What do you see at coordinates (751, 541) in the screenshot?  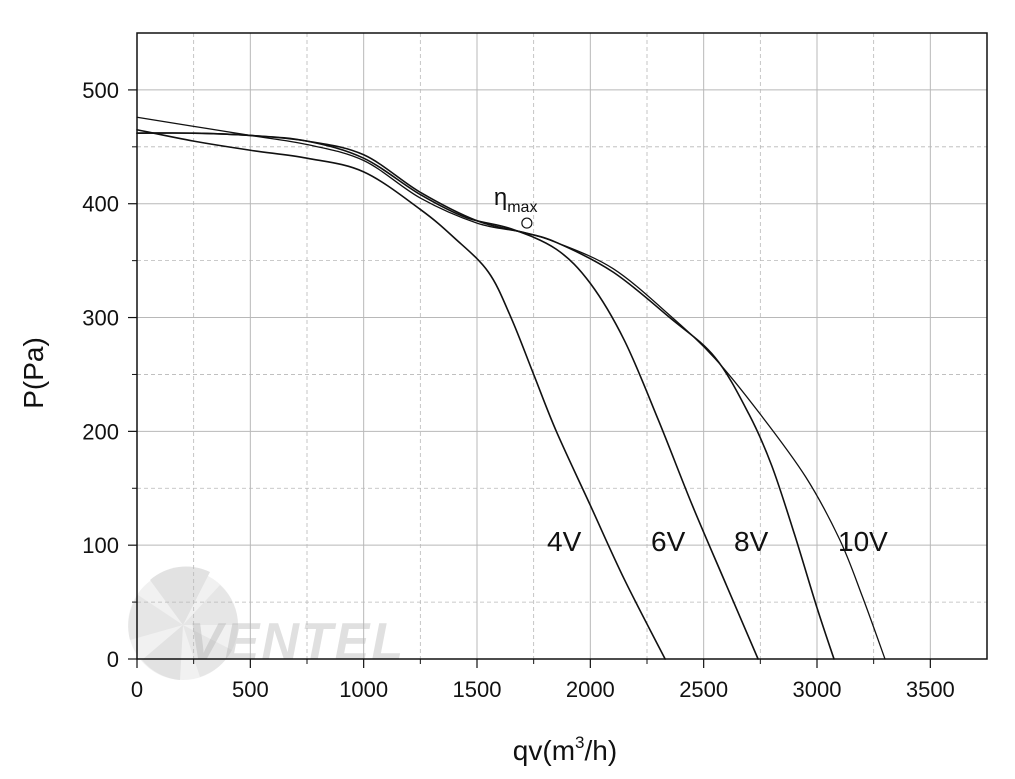 I see `curve-label-8v: 8V` at bounding box center [751, 541].